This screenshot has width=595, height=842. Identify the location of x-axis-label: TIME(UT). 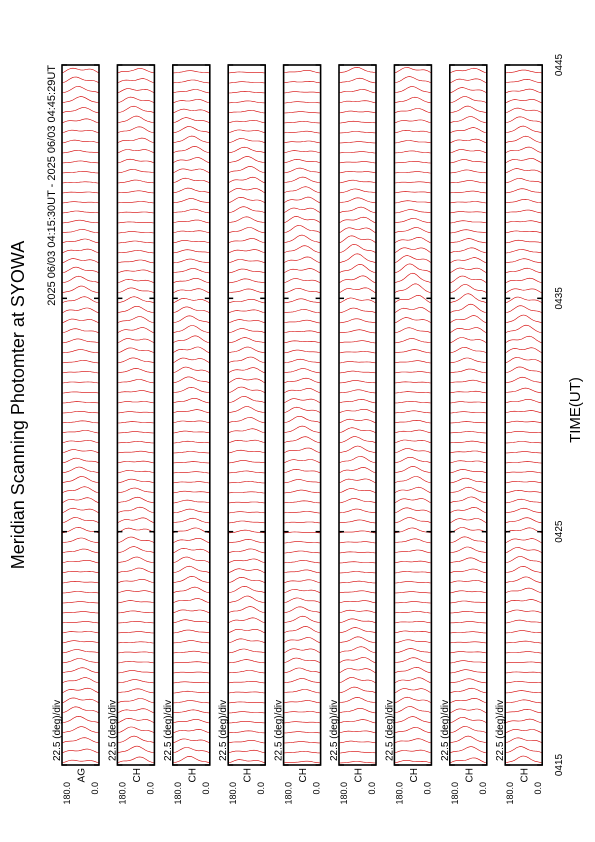
(575, 410).